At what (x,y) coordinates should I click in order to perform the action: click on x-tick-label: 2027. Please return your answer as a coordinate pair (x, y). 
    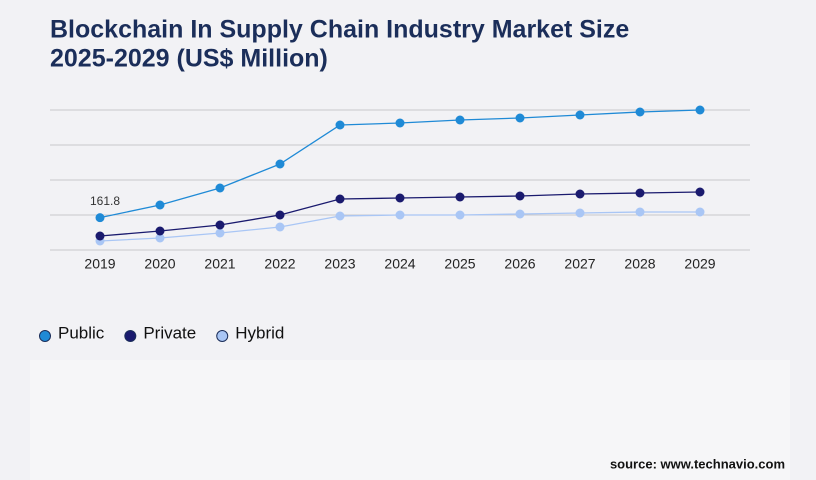
    Looking at the image, I should click on (579, 264).